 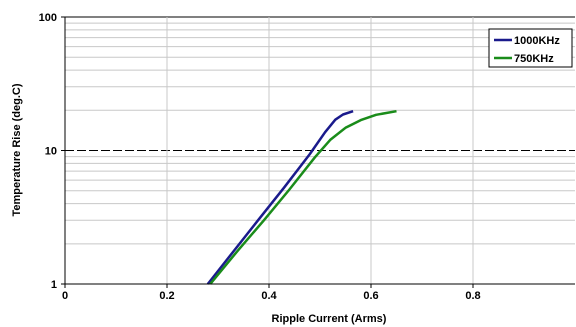 What do you see at coordinates (534, 59) in the screenshot?
I see `legend-label-750khz: 750KHz` at bounding box center [534, 59].